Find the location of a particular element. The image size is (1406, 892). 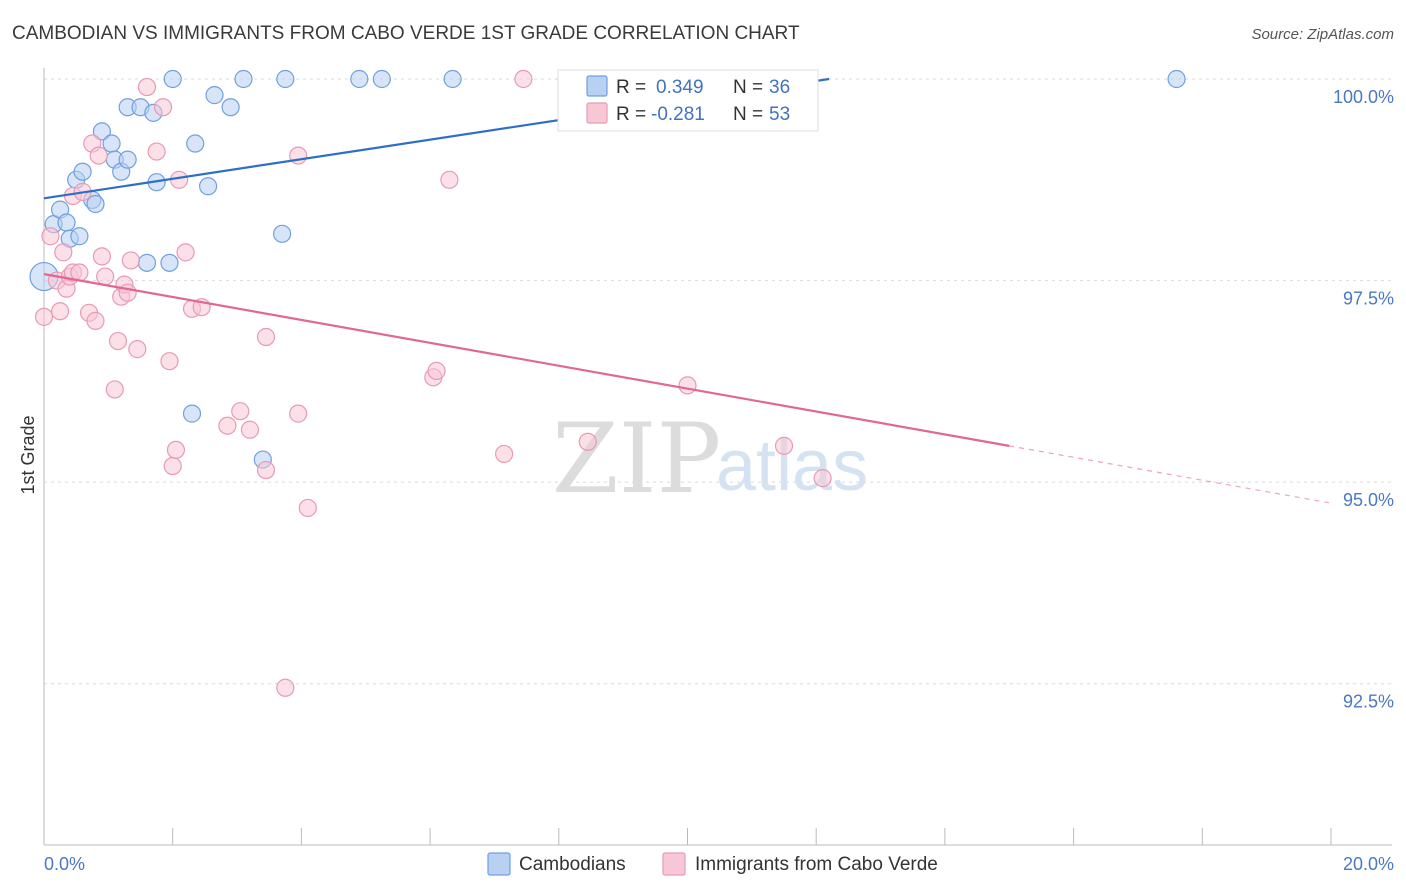

bottom-legend-label-cabo-verde: Immigrants from Cabo Verde is located at coordinates (816, 864).